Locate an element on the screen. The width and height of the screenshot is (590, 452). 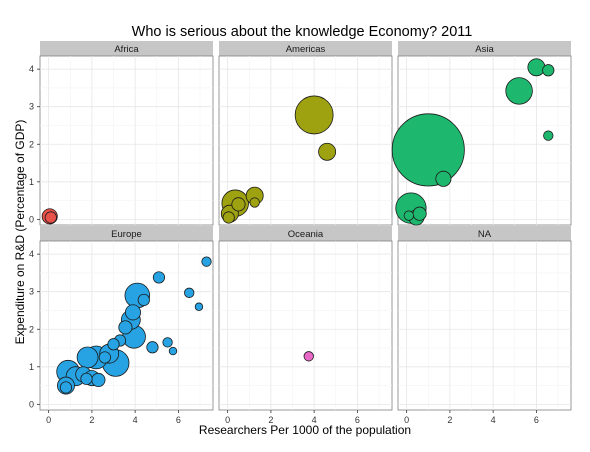
facet-panel-na: NA 0 2 4 6 is located at coordinates (484, 325).